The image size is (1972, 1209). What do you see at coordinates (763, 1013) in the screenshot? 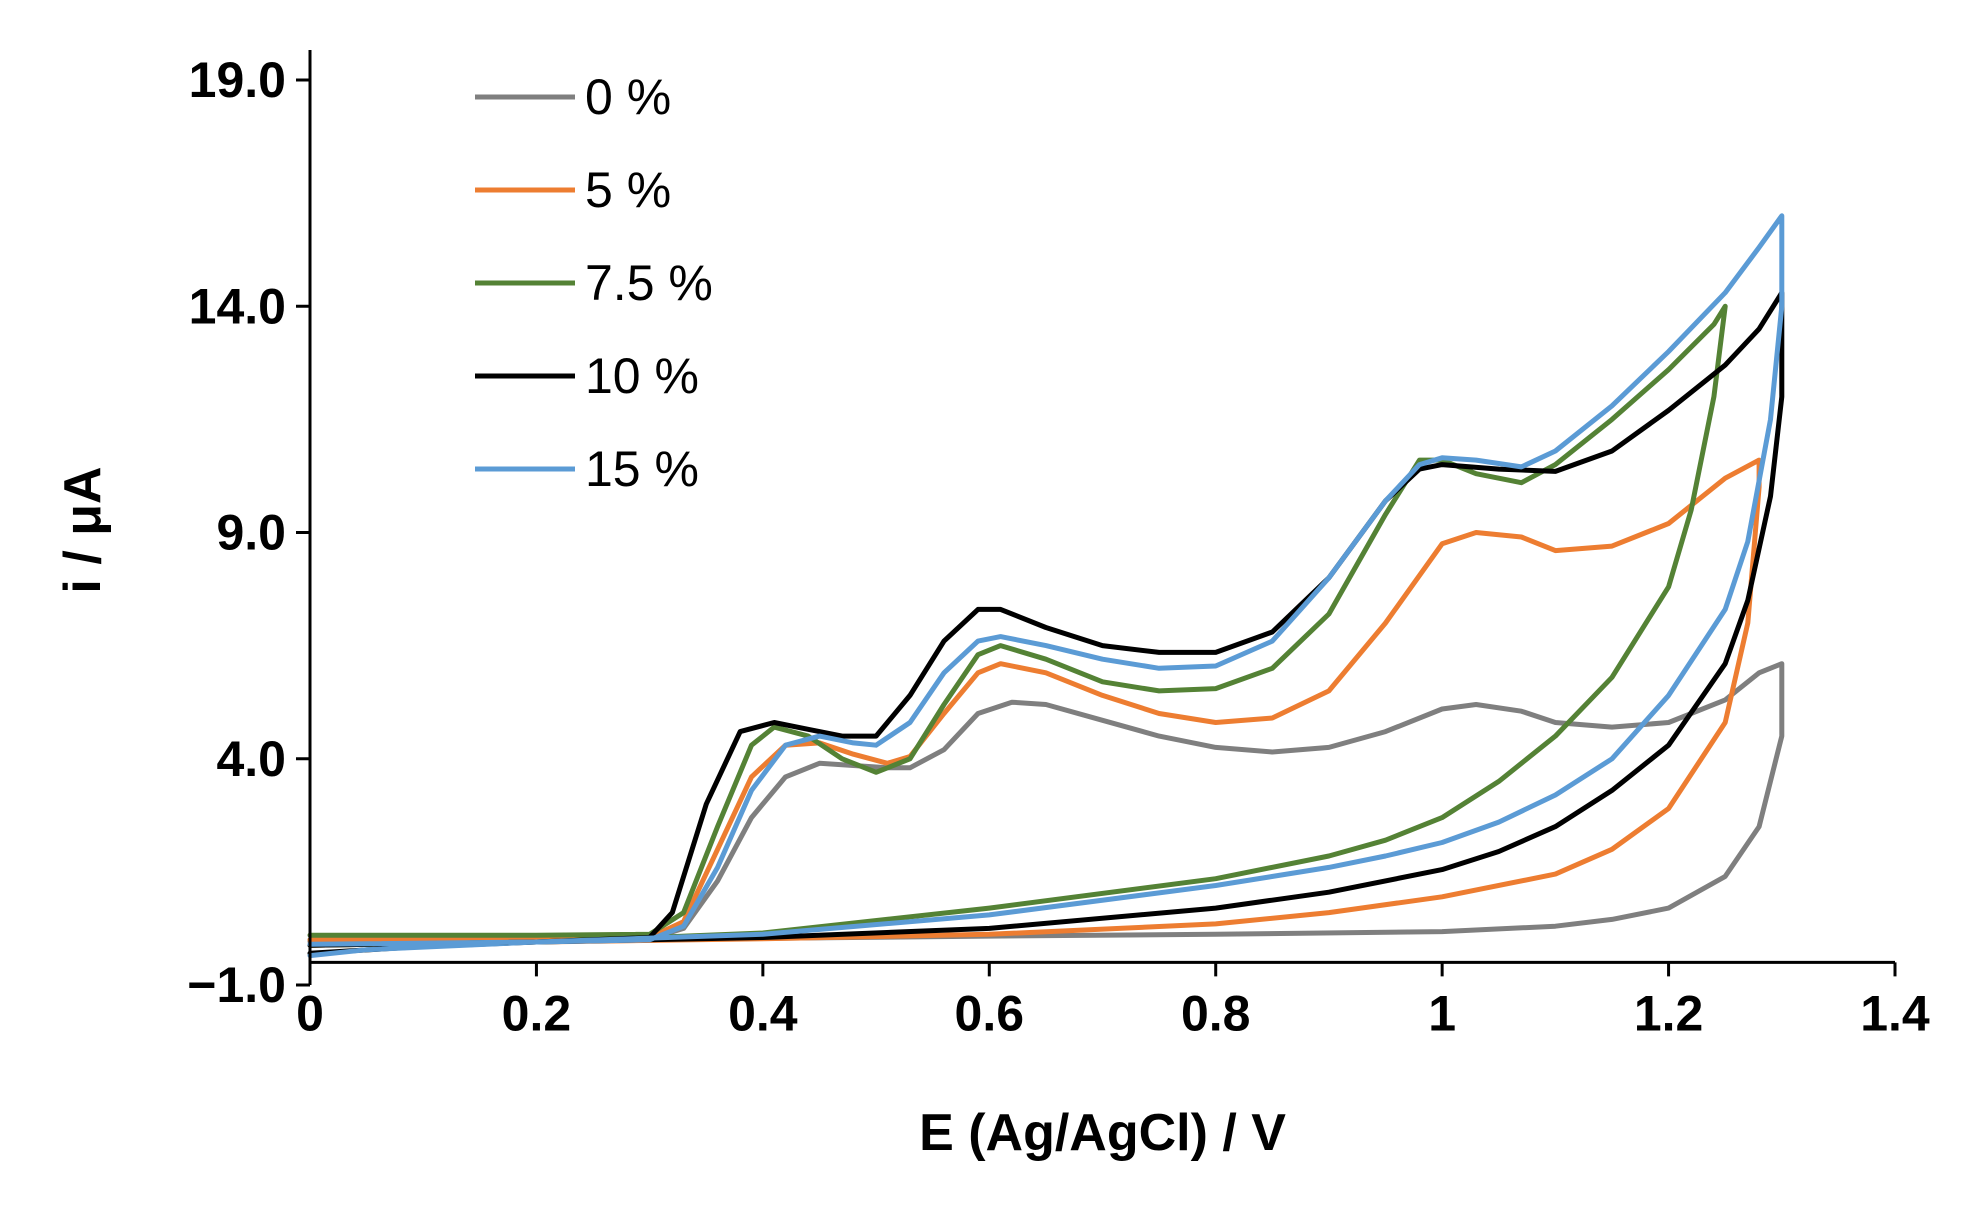
I see `x-tick-label: 0.4` at bounding box center [763, 1013].